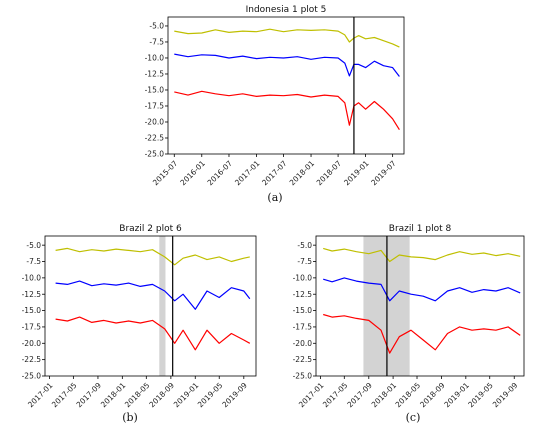  What do you see at coordinates (274, 173) in the screenshot?
I see `x-tick-label: 2017-07` at bounding box center [274, 173].